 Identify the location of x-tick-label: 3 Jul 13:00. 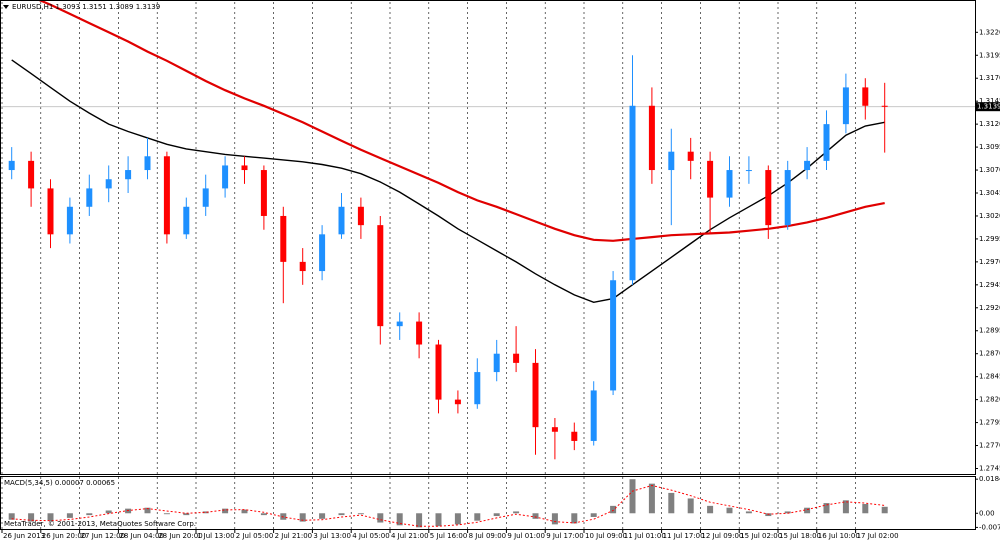
(332, 536).